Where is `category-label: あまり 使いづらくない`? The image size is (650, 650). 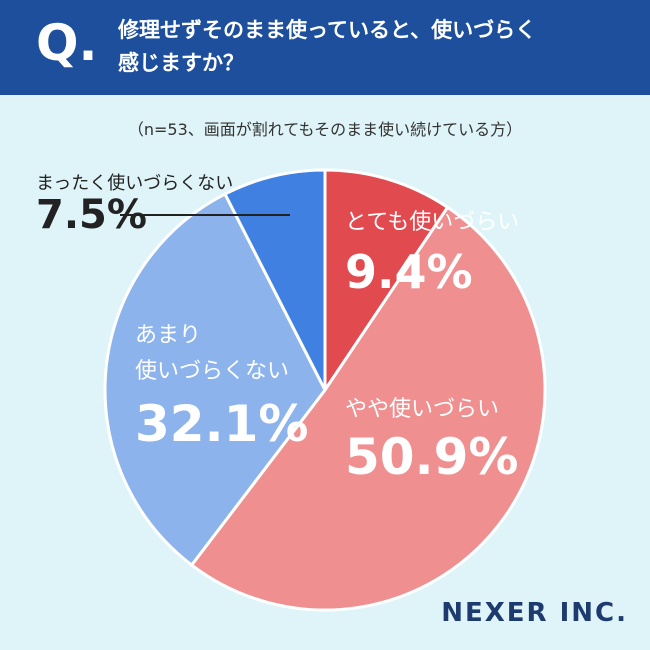
category-label: あまり 使いづらくない is located at coordinates (212, 353).